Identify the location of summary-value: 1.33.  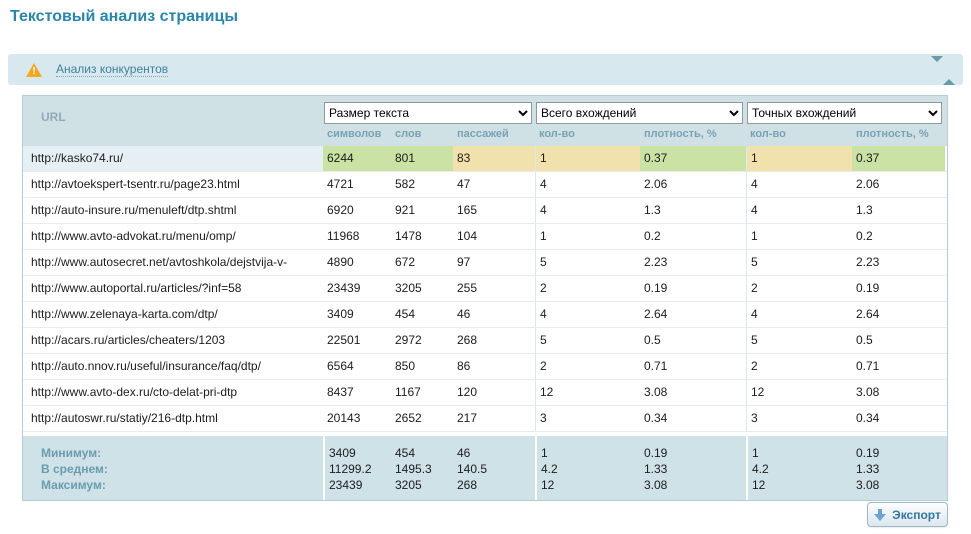
(656, 469).